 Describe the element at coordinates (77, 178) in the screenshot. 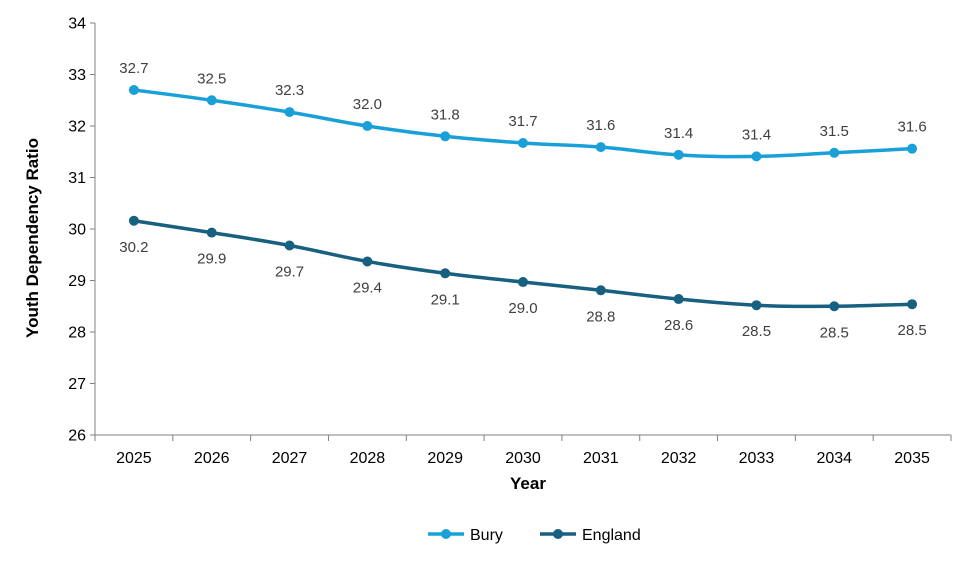

I see `y-tick-label: 31` at that location.